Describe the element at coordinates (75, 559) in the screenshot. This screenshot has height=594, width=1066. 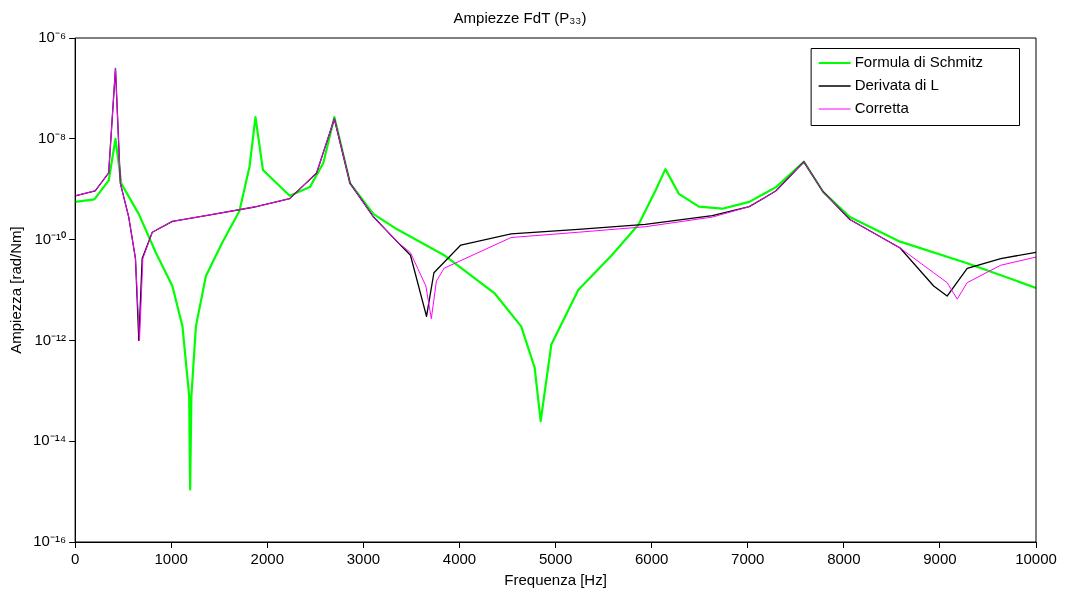
I see `x-tick-label: 0` at that location.